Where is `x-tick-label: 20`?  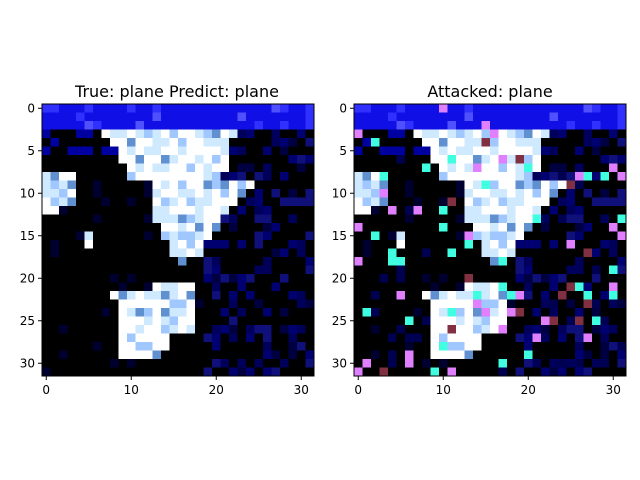
x-tick-label: 20 is located at coordinates (216, 390).